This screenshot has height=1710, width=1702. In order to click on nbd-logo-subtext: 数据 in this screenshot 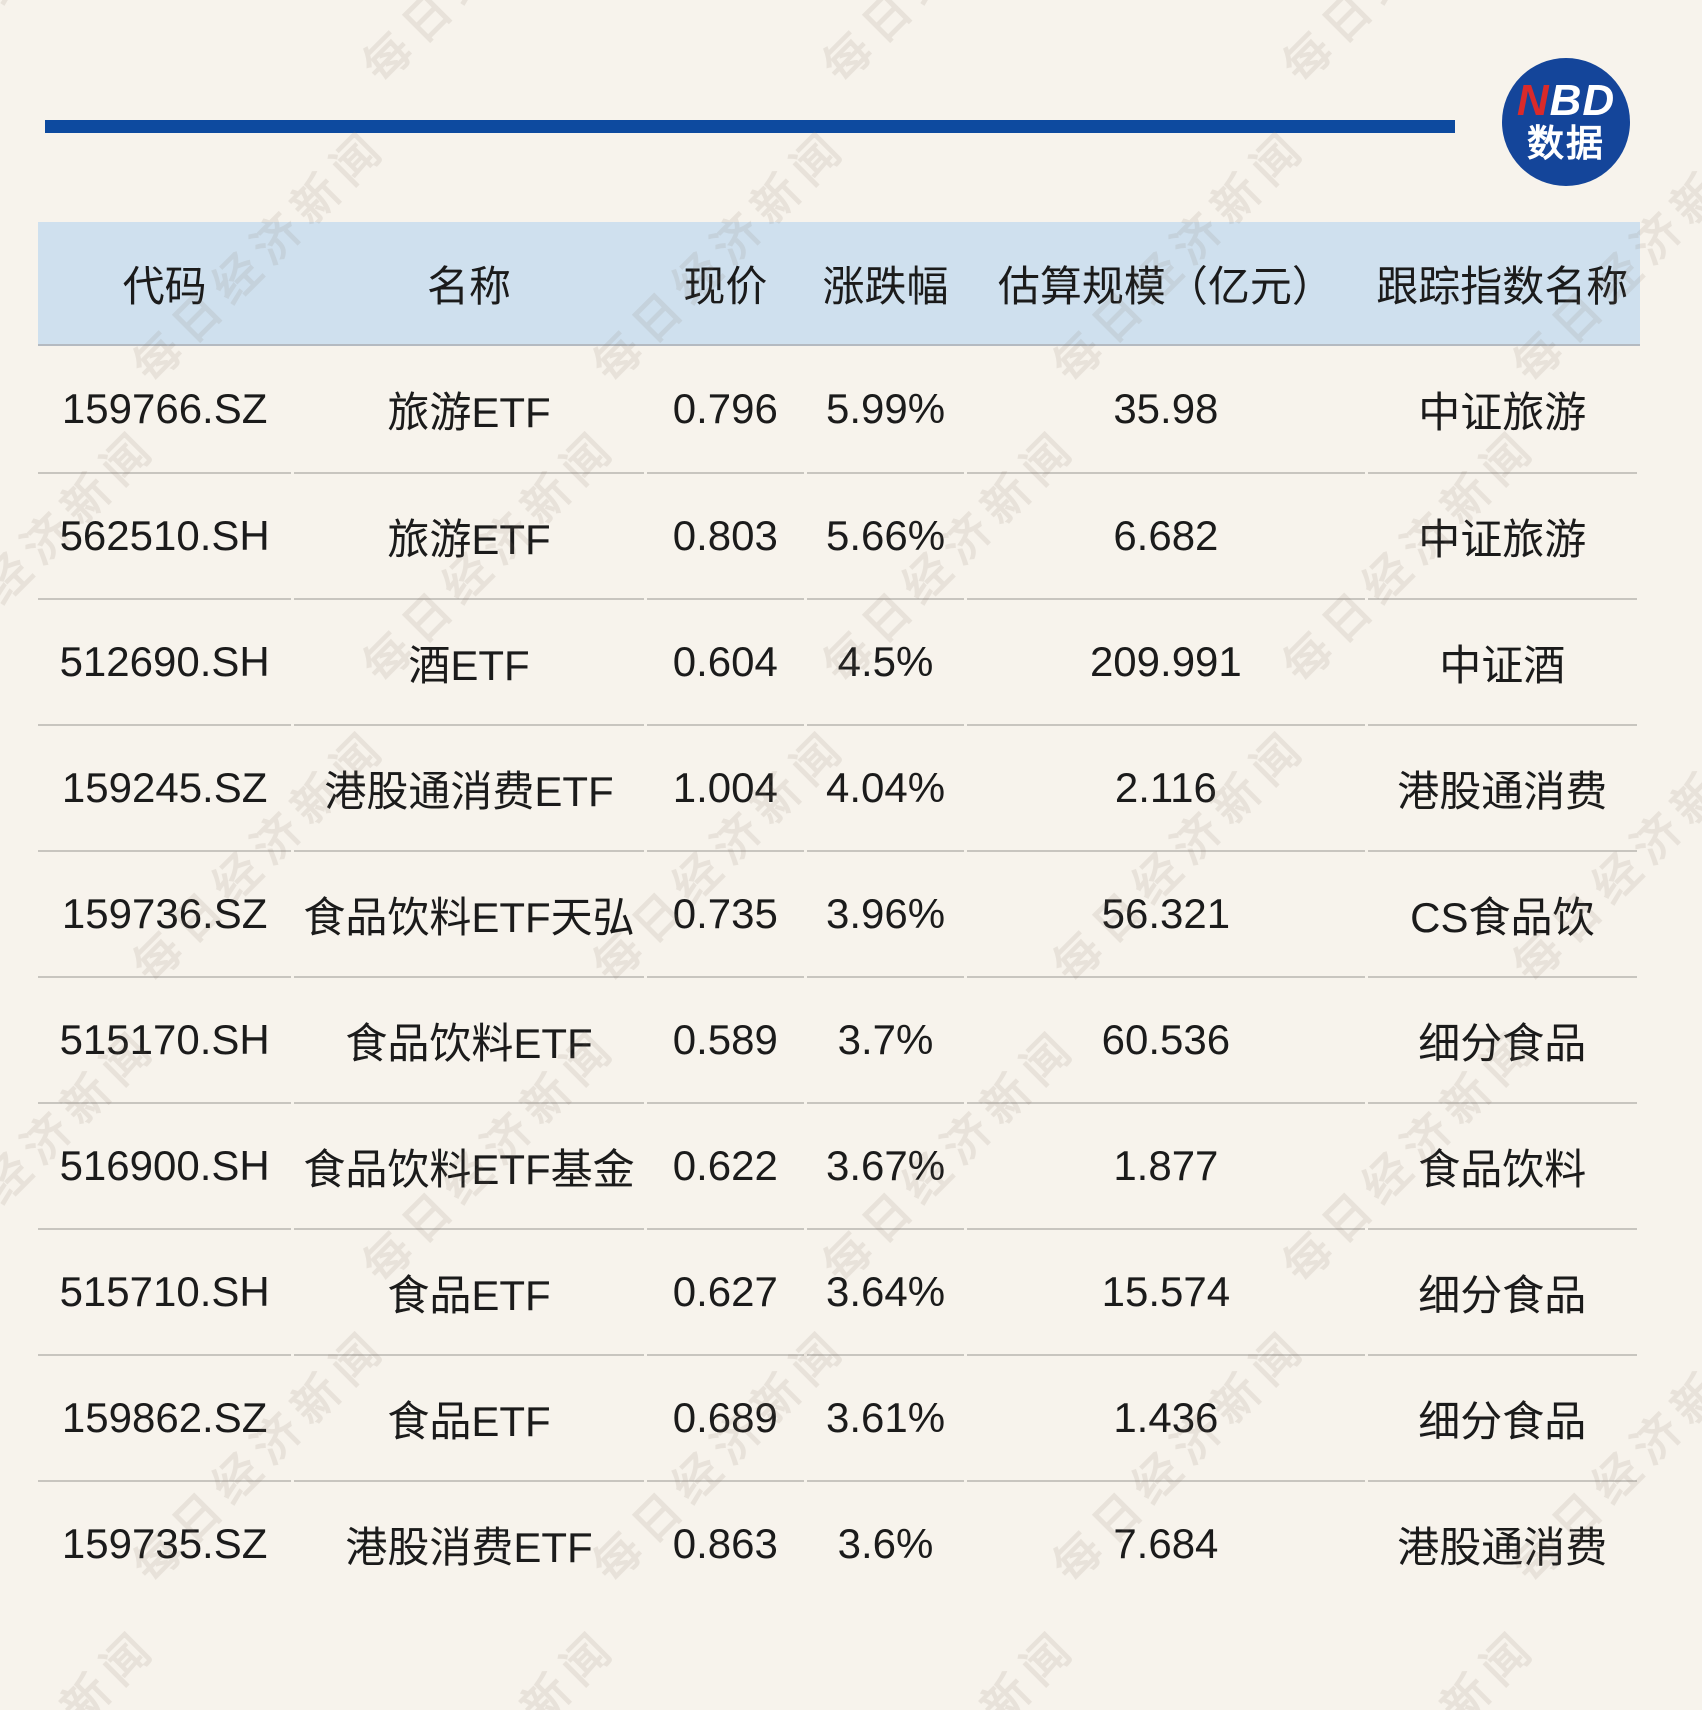, I will do `click(1566, 143)`.